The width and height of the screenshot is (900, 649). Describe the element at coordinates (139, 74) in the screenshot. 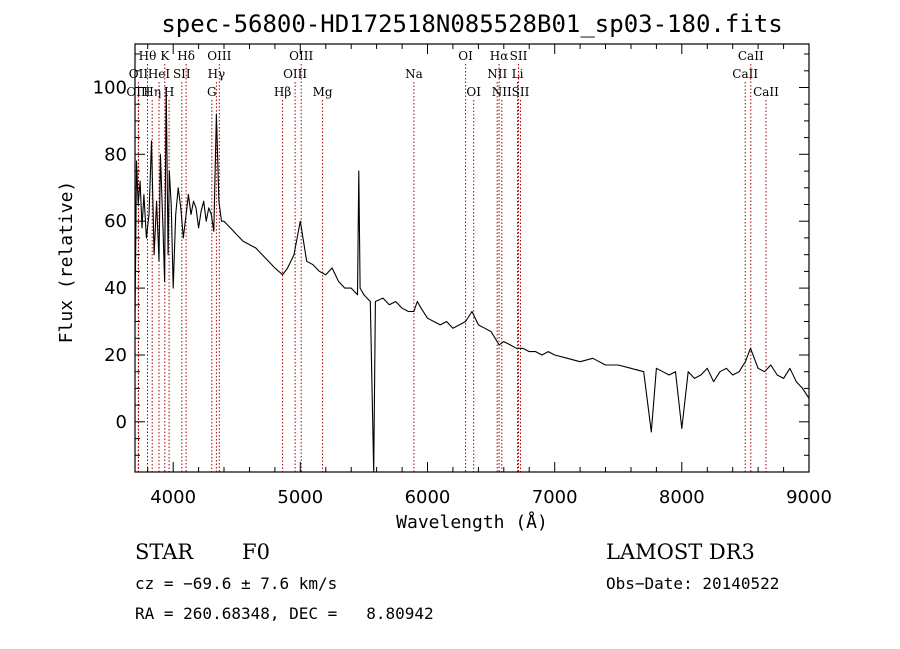

I see `line-label: OII` at that location.